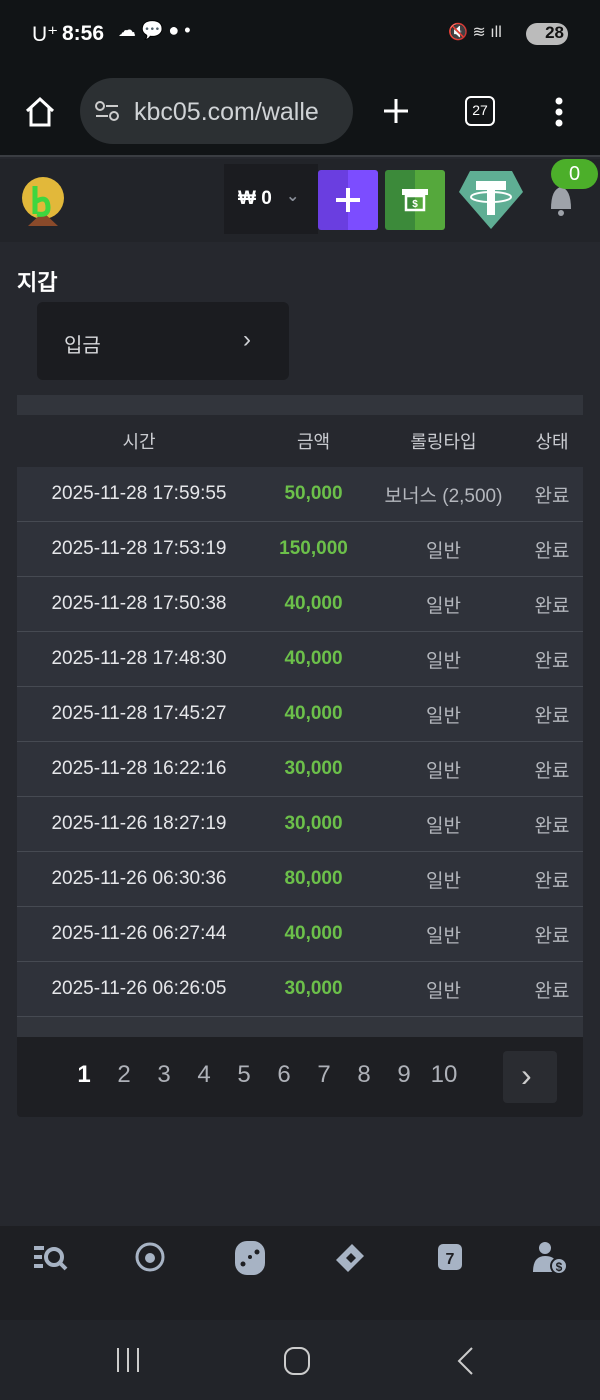  What do you see at coordinates (226, 112) in the screenshot?
I see `url-text: kbc05.com/walle` at bounding box center [226, 112].